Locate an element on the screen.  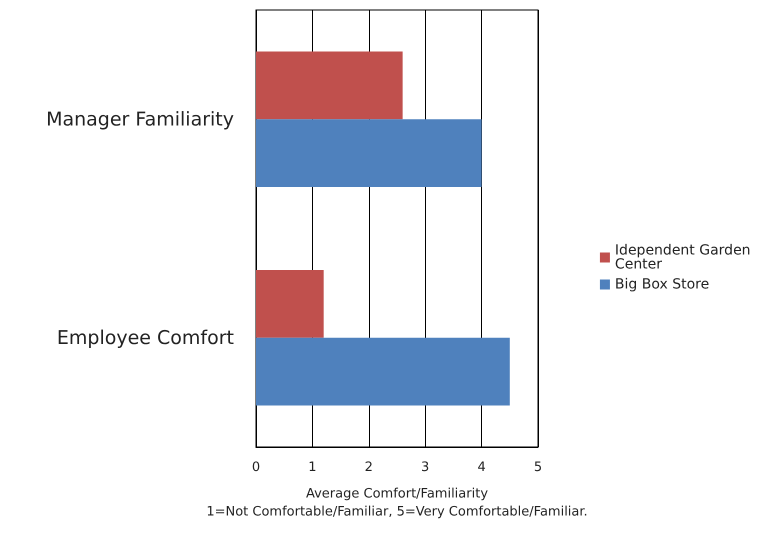
legend-label: Big Box Store is located at coordinates (662, 284).